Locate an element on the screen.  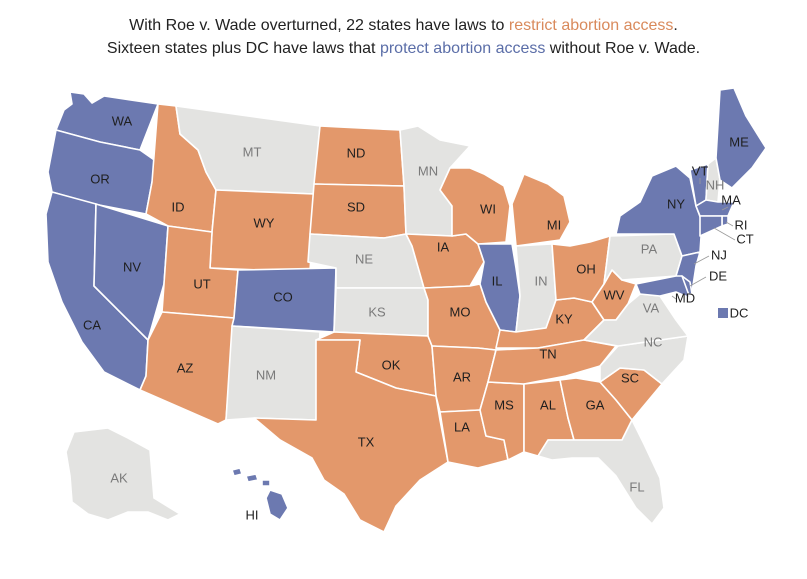
state-nv is located at coordinates (131, 272).